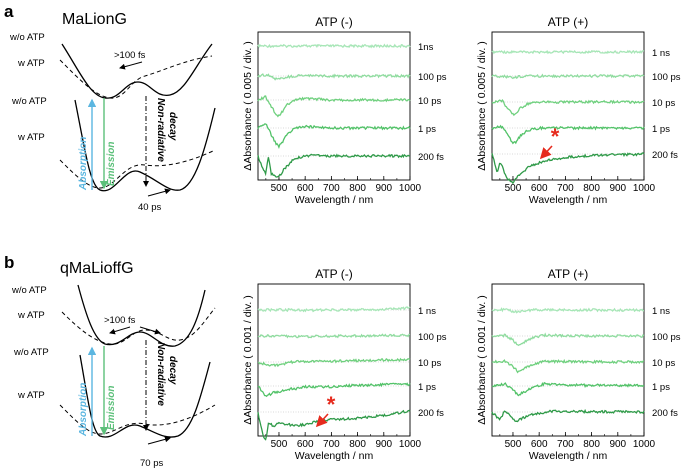 The image size is (685, 473). What do you see at coordinates (149, 207) in the screenshot?
I see `a-time-lower: 40 ps` at bounding box center [149, 207].